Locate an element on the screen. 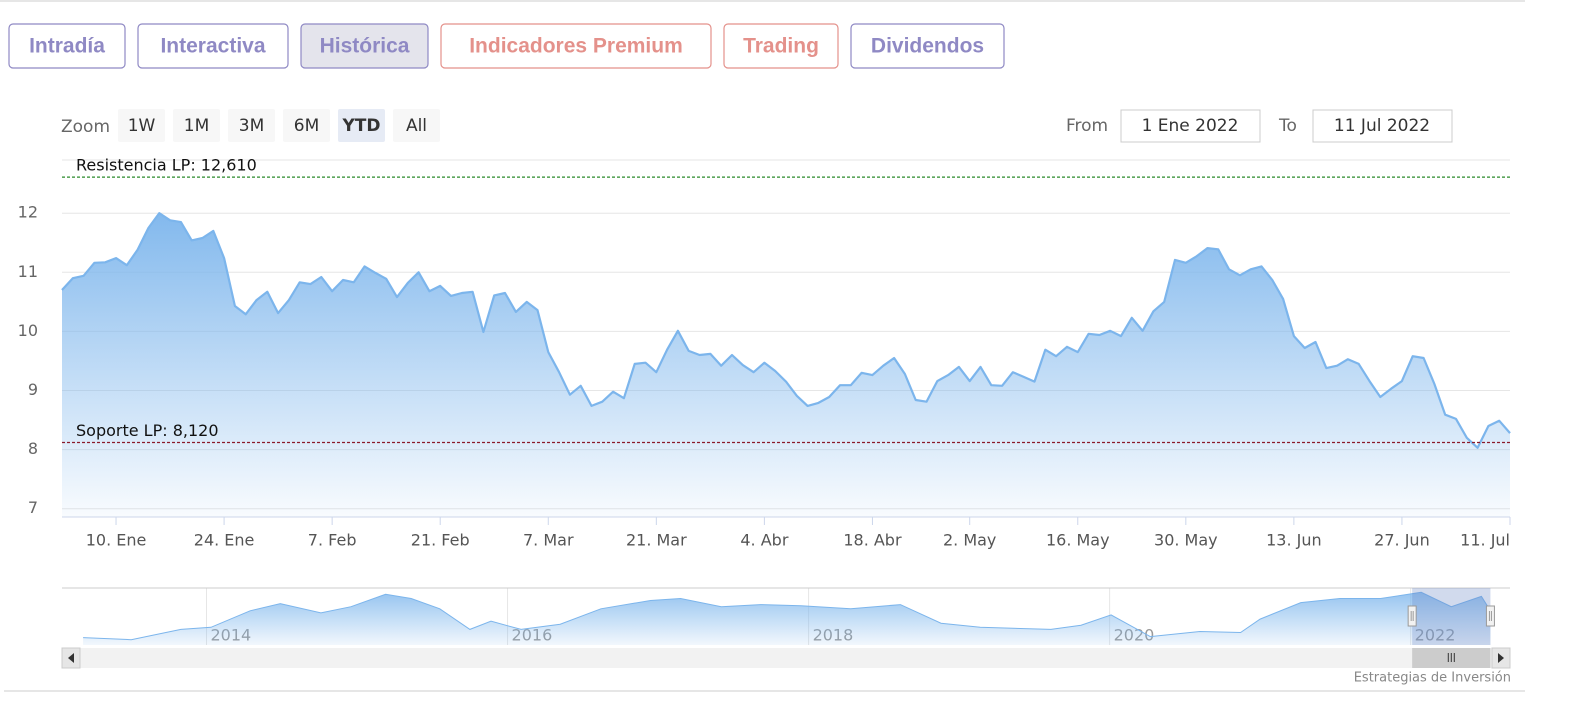  y-tick-label: 9 is located at coordinates (33, 389).